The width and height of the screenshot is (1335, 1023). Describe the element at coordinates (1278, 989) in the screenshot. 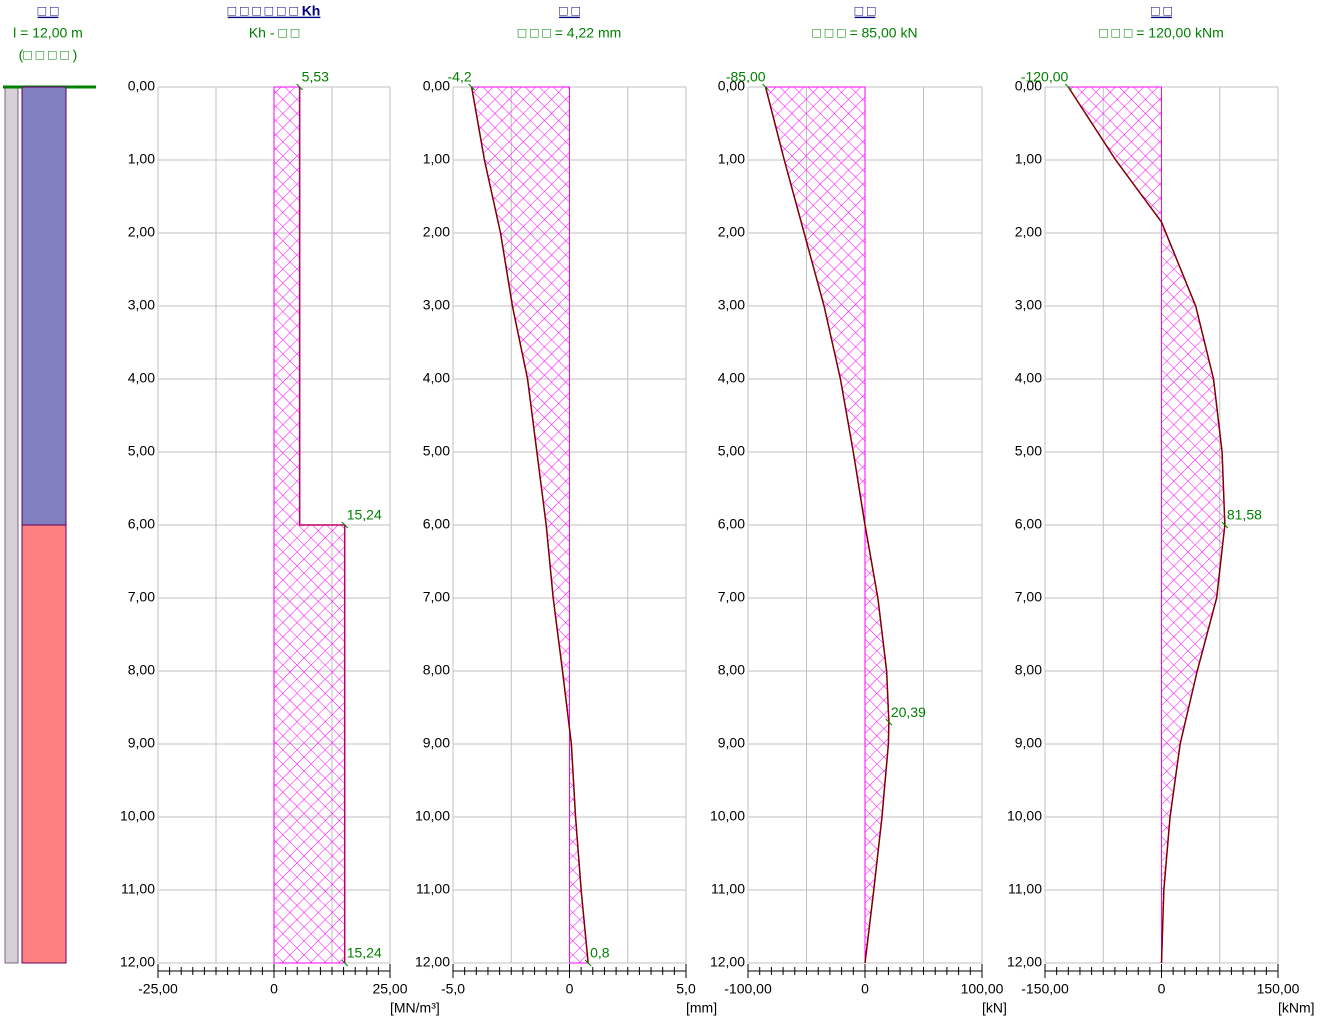

I see `x-tick-label: 150,00` at that location.